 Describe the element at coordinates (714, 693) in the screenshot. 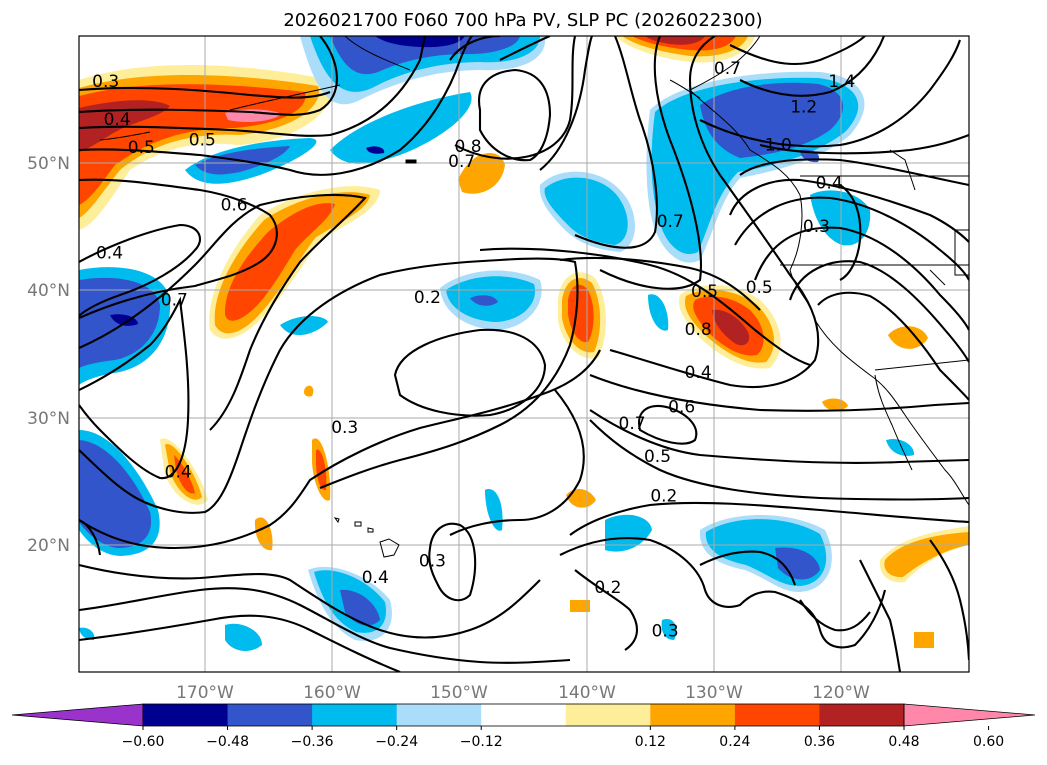

I see `x-tick-label: 130°W` at that location.